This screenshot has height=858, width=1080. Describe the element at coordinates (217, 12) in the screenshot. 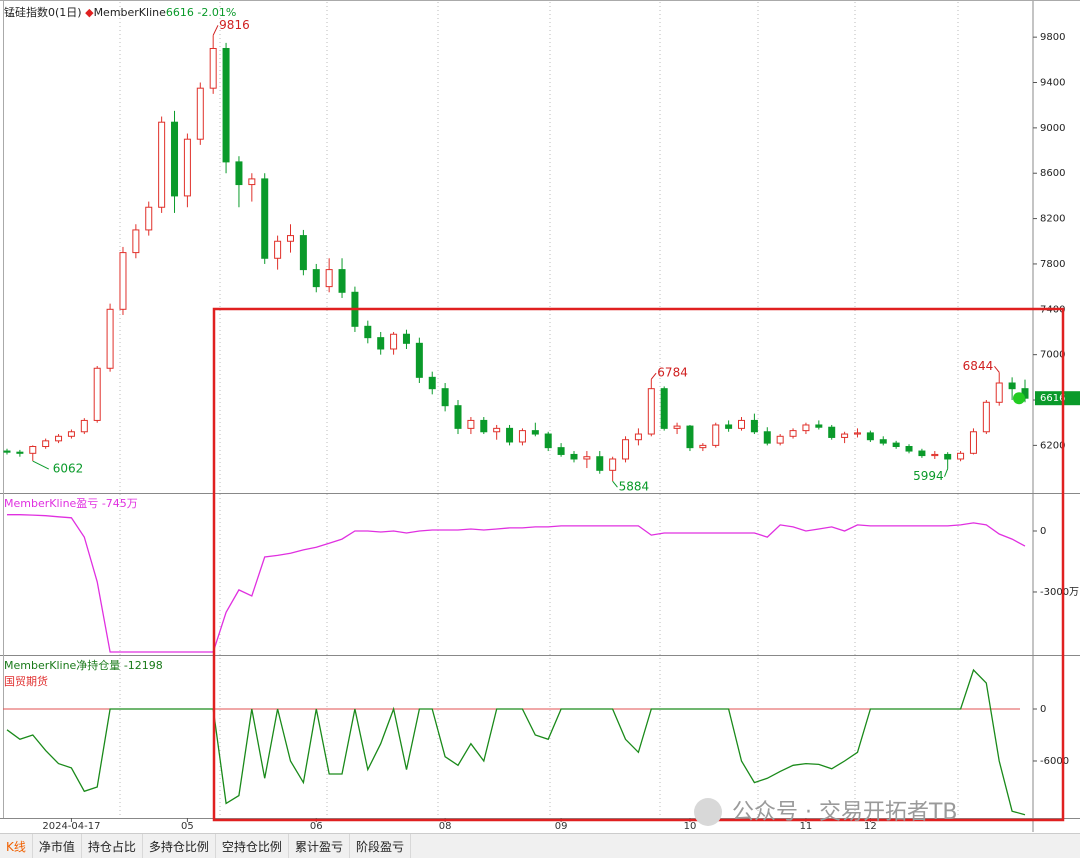

I see `change: -2.01%` at that location.